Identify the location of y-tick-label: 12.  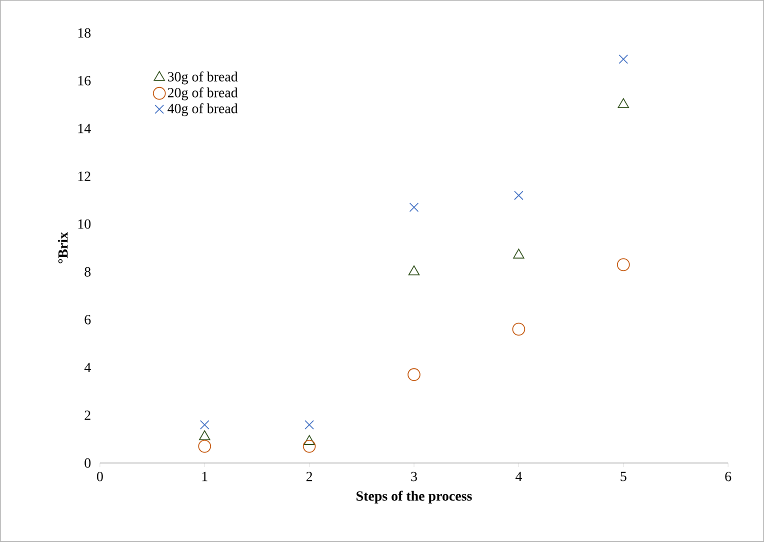
(84, 176).